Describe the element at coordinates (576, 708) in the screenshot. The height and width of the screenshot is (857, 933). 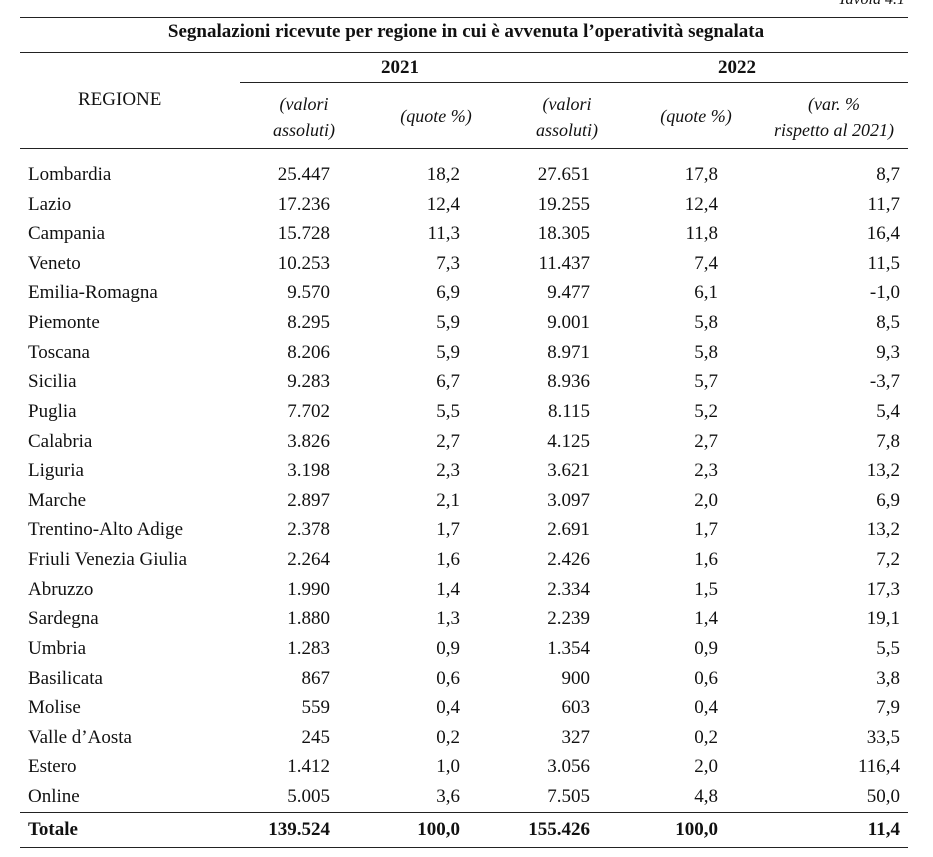
I see `table-cell: 603` at that location.